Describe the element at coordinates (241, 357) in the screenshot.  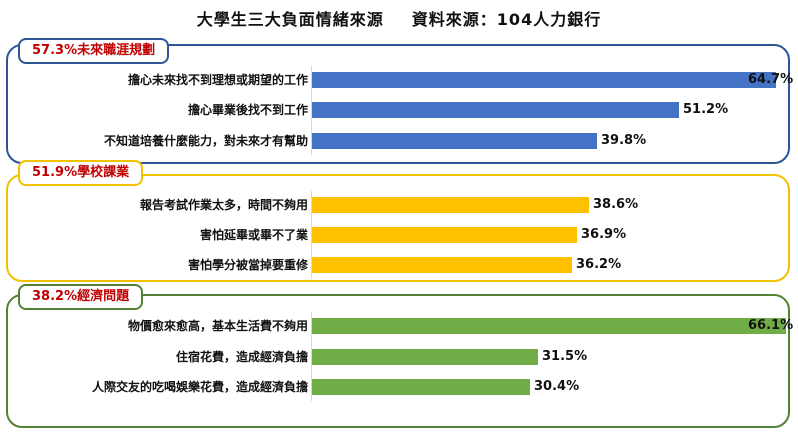
I see `category-label: 住宿花費，造成經濟負擔` at that location.